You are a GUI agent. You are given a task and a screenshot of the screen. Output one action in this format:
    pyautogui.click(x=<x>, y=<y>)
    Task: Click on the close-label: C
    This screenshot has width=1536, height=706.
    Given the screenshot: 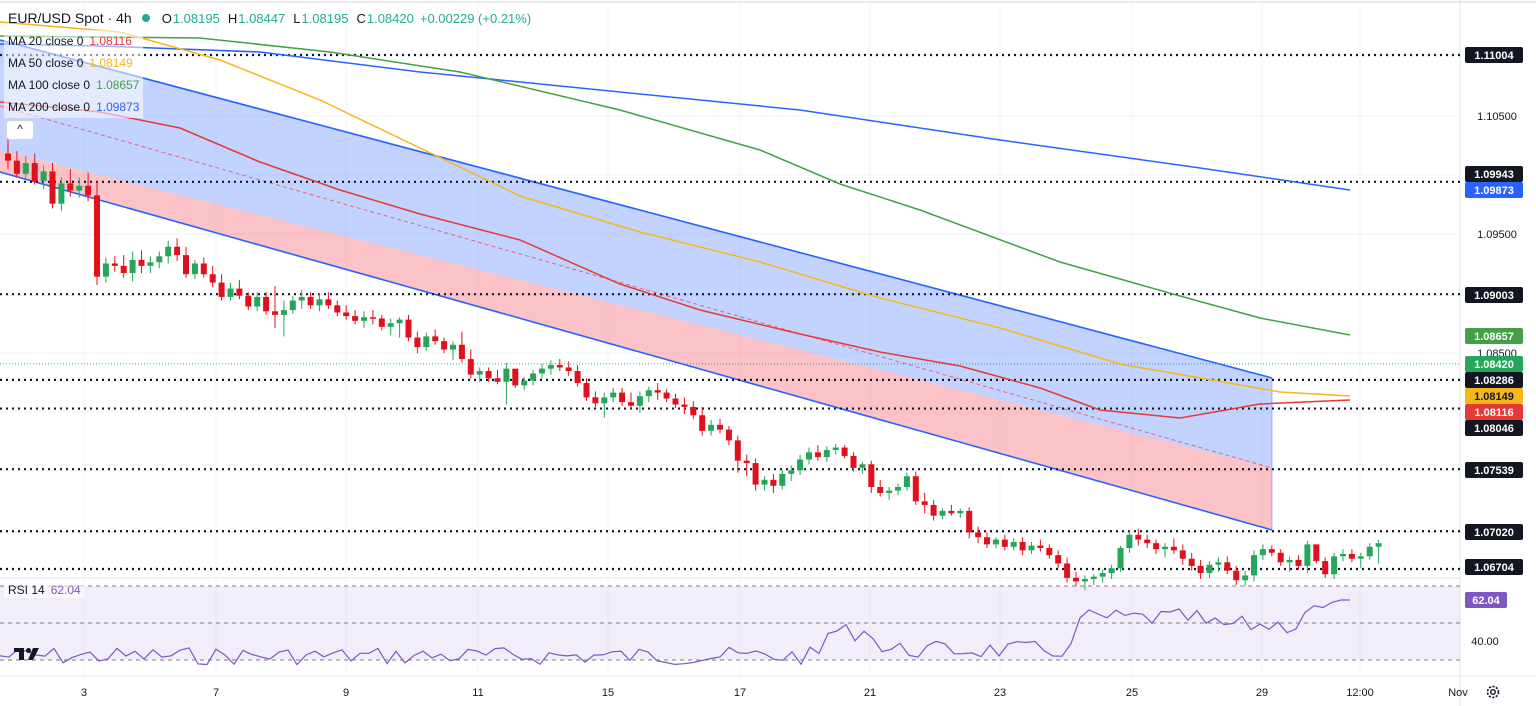 What is the action you would take?
    pyautogui.click(x=361, y=18)
    